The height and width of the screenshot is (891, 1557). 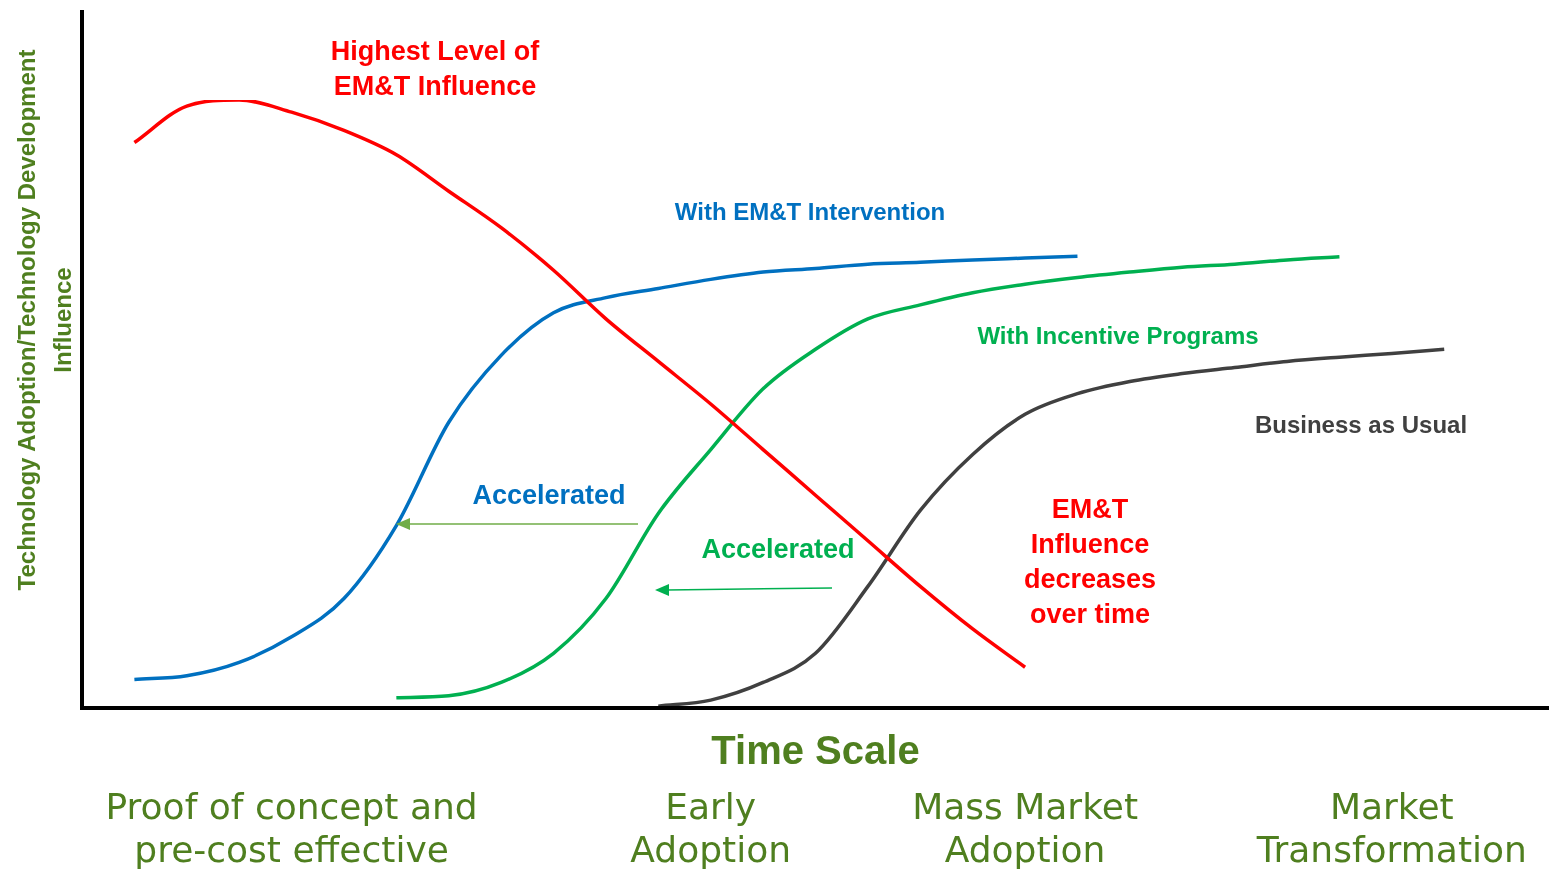 What do you see at coordinates (1361, 424) in the screenshot?
I see `series-label: Business as Usual` at bounding box center [1361, 424].